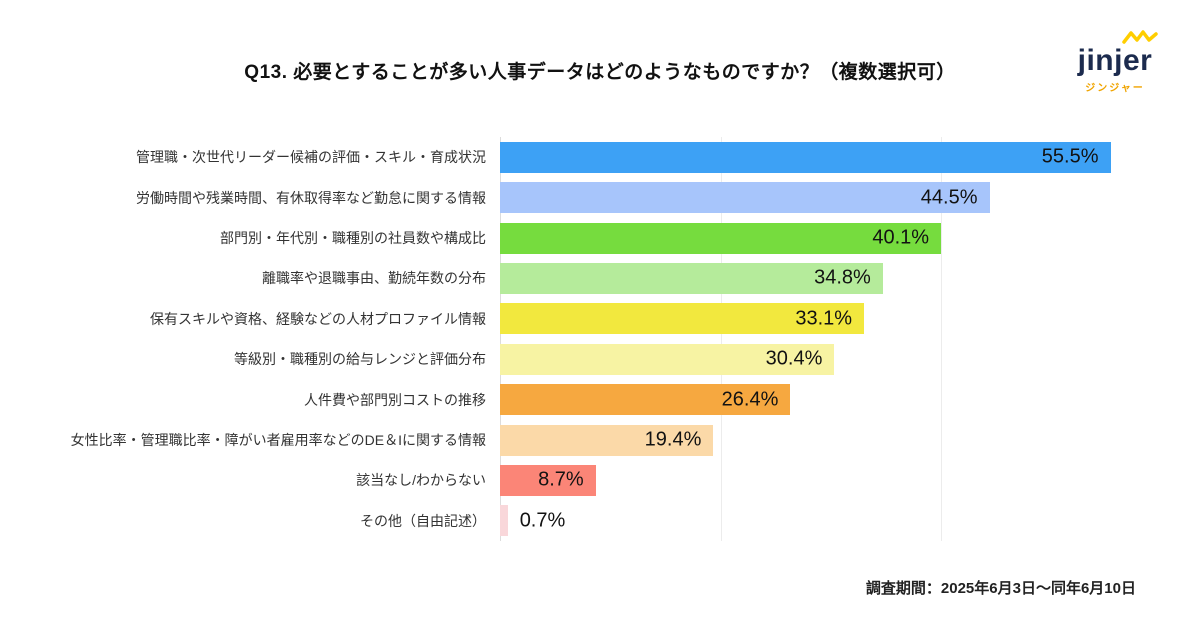  I want to click on category-label: 該当なし/わからない, so click(421, 480).